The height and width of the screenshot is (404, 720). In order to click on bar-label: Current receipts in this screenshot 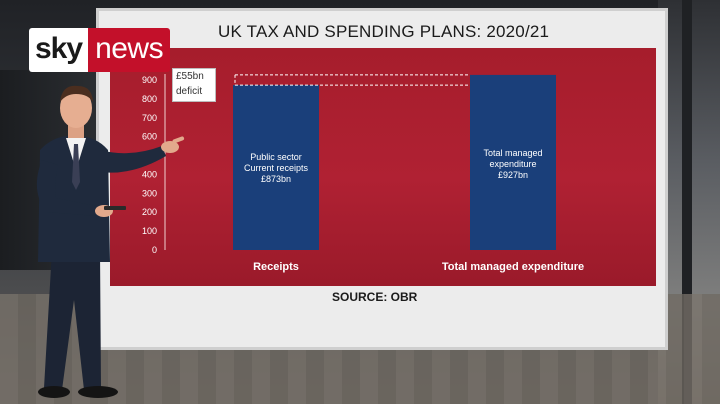, I will do `click(276, 168)`.